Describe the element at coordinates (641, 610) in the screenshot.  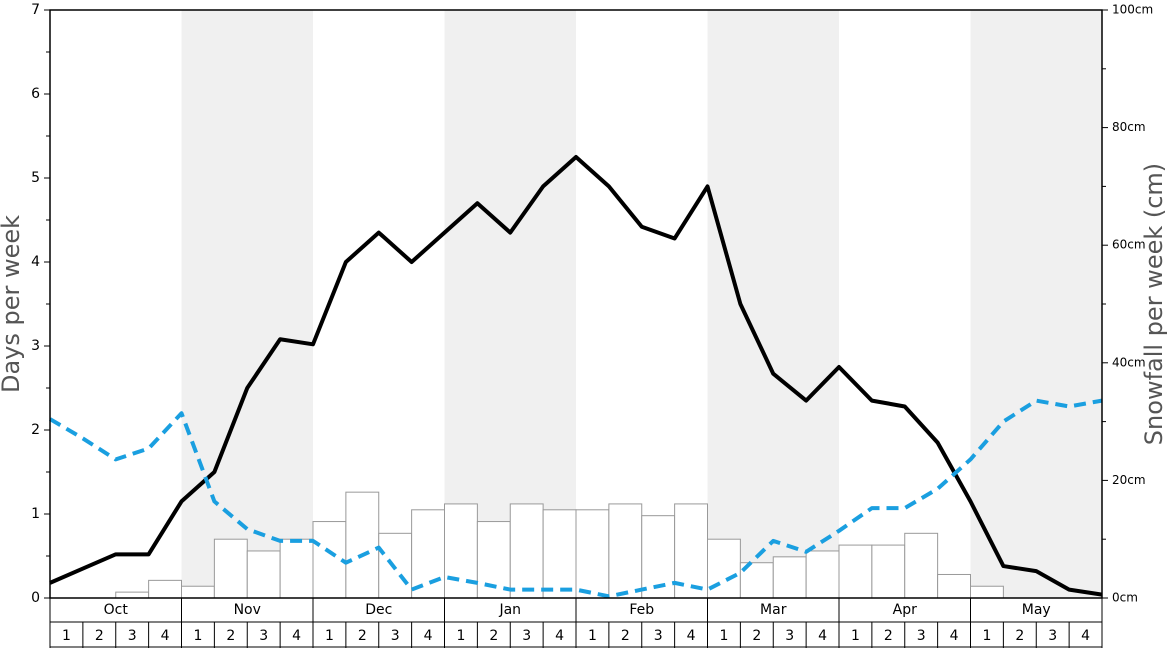
I see `month-label: Feb` at that location.